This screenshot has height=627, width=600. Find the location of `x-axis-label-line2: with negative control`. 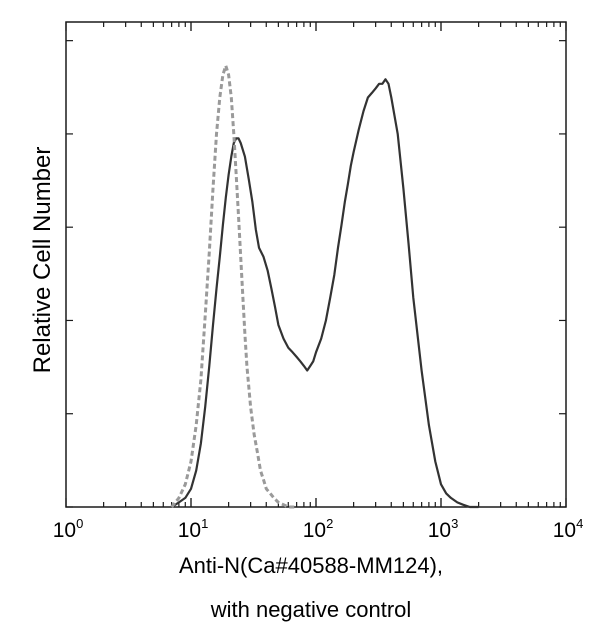

x-axis-label-line2: with negative control is located at coordinates (311, 609).